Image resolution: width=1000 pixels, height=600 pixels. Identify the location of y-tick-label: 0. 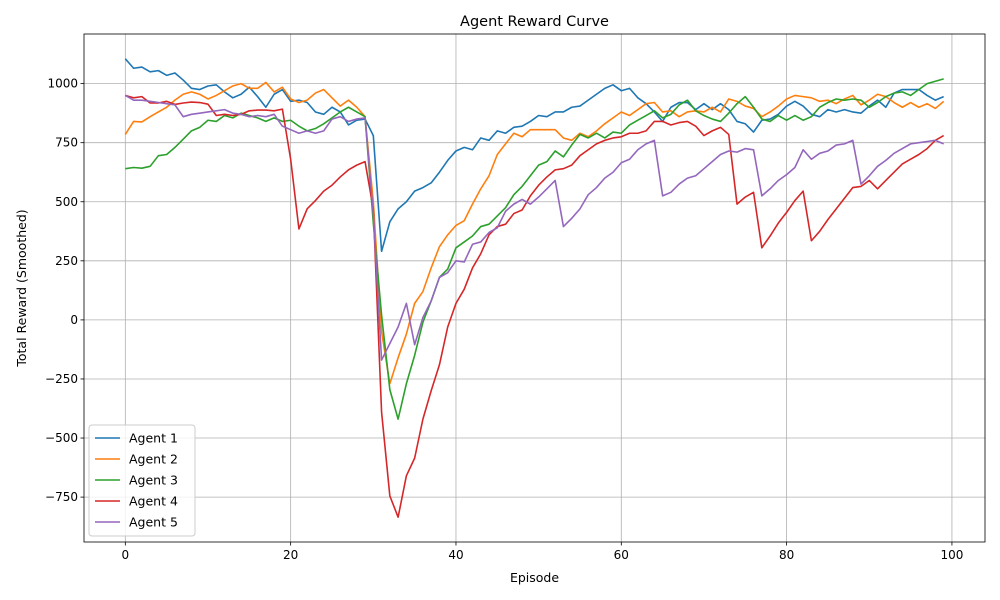
(74, 320).